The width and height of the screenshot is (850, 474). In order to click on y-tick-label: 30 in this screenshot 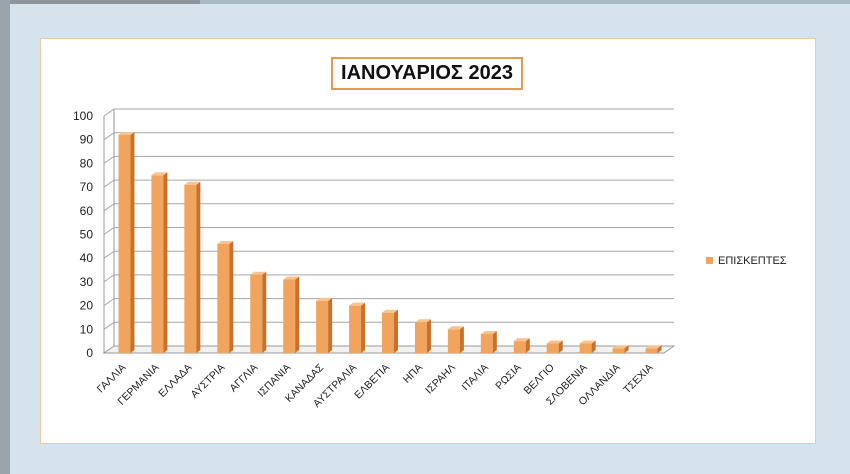, I will do `click(87, 282)`.